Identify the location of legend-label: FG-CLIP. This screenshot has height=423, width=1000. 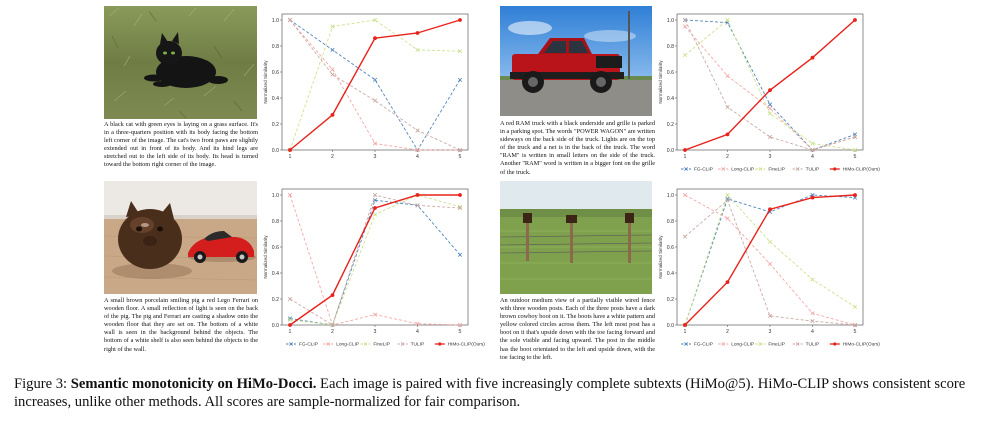
(703, 345).